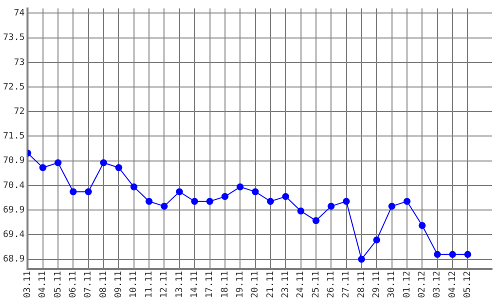 The image size is (500, 300). Describe the element at coordinates (377, 284) in the screenshot. I see `x-tick-label: 29.11` at that location.